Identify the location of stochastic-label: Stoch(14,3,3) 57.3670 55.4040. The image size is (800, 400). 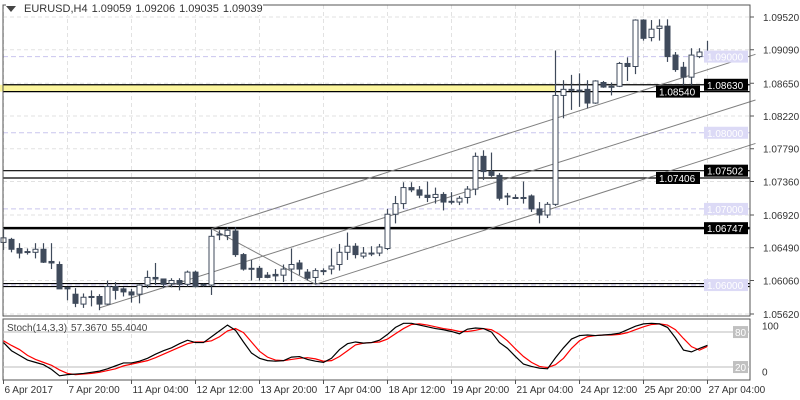
(79, 328).